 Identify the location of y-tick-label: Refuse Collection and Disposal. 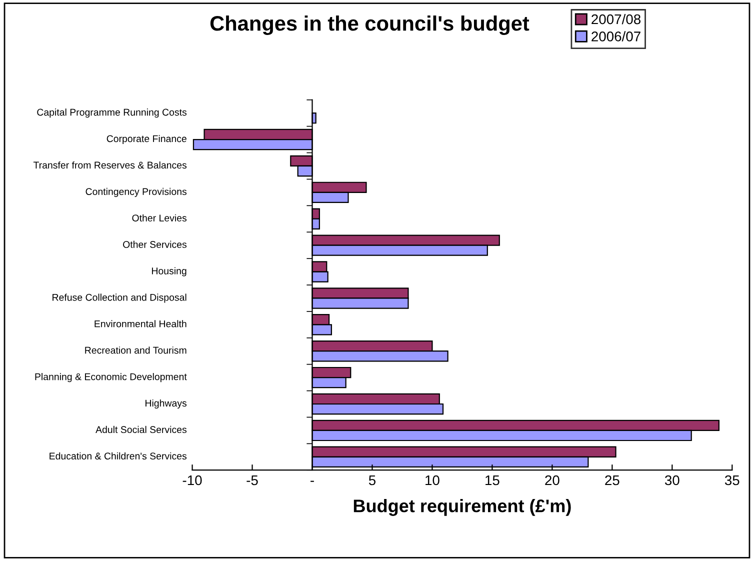
(119, 298).